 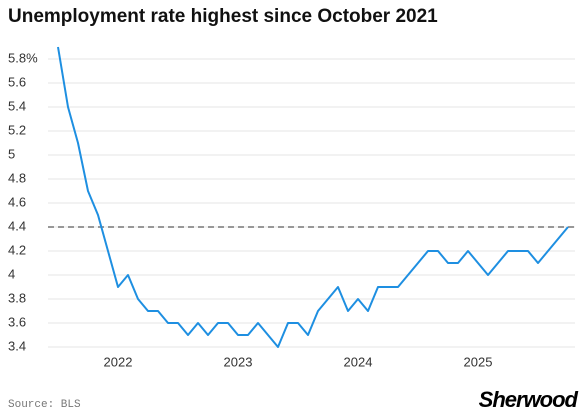 I want to click on x-tick-label: 2022, so click(x=118, y=361).